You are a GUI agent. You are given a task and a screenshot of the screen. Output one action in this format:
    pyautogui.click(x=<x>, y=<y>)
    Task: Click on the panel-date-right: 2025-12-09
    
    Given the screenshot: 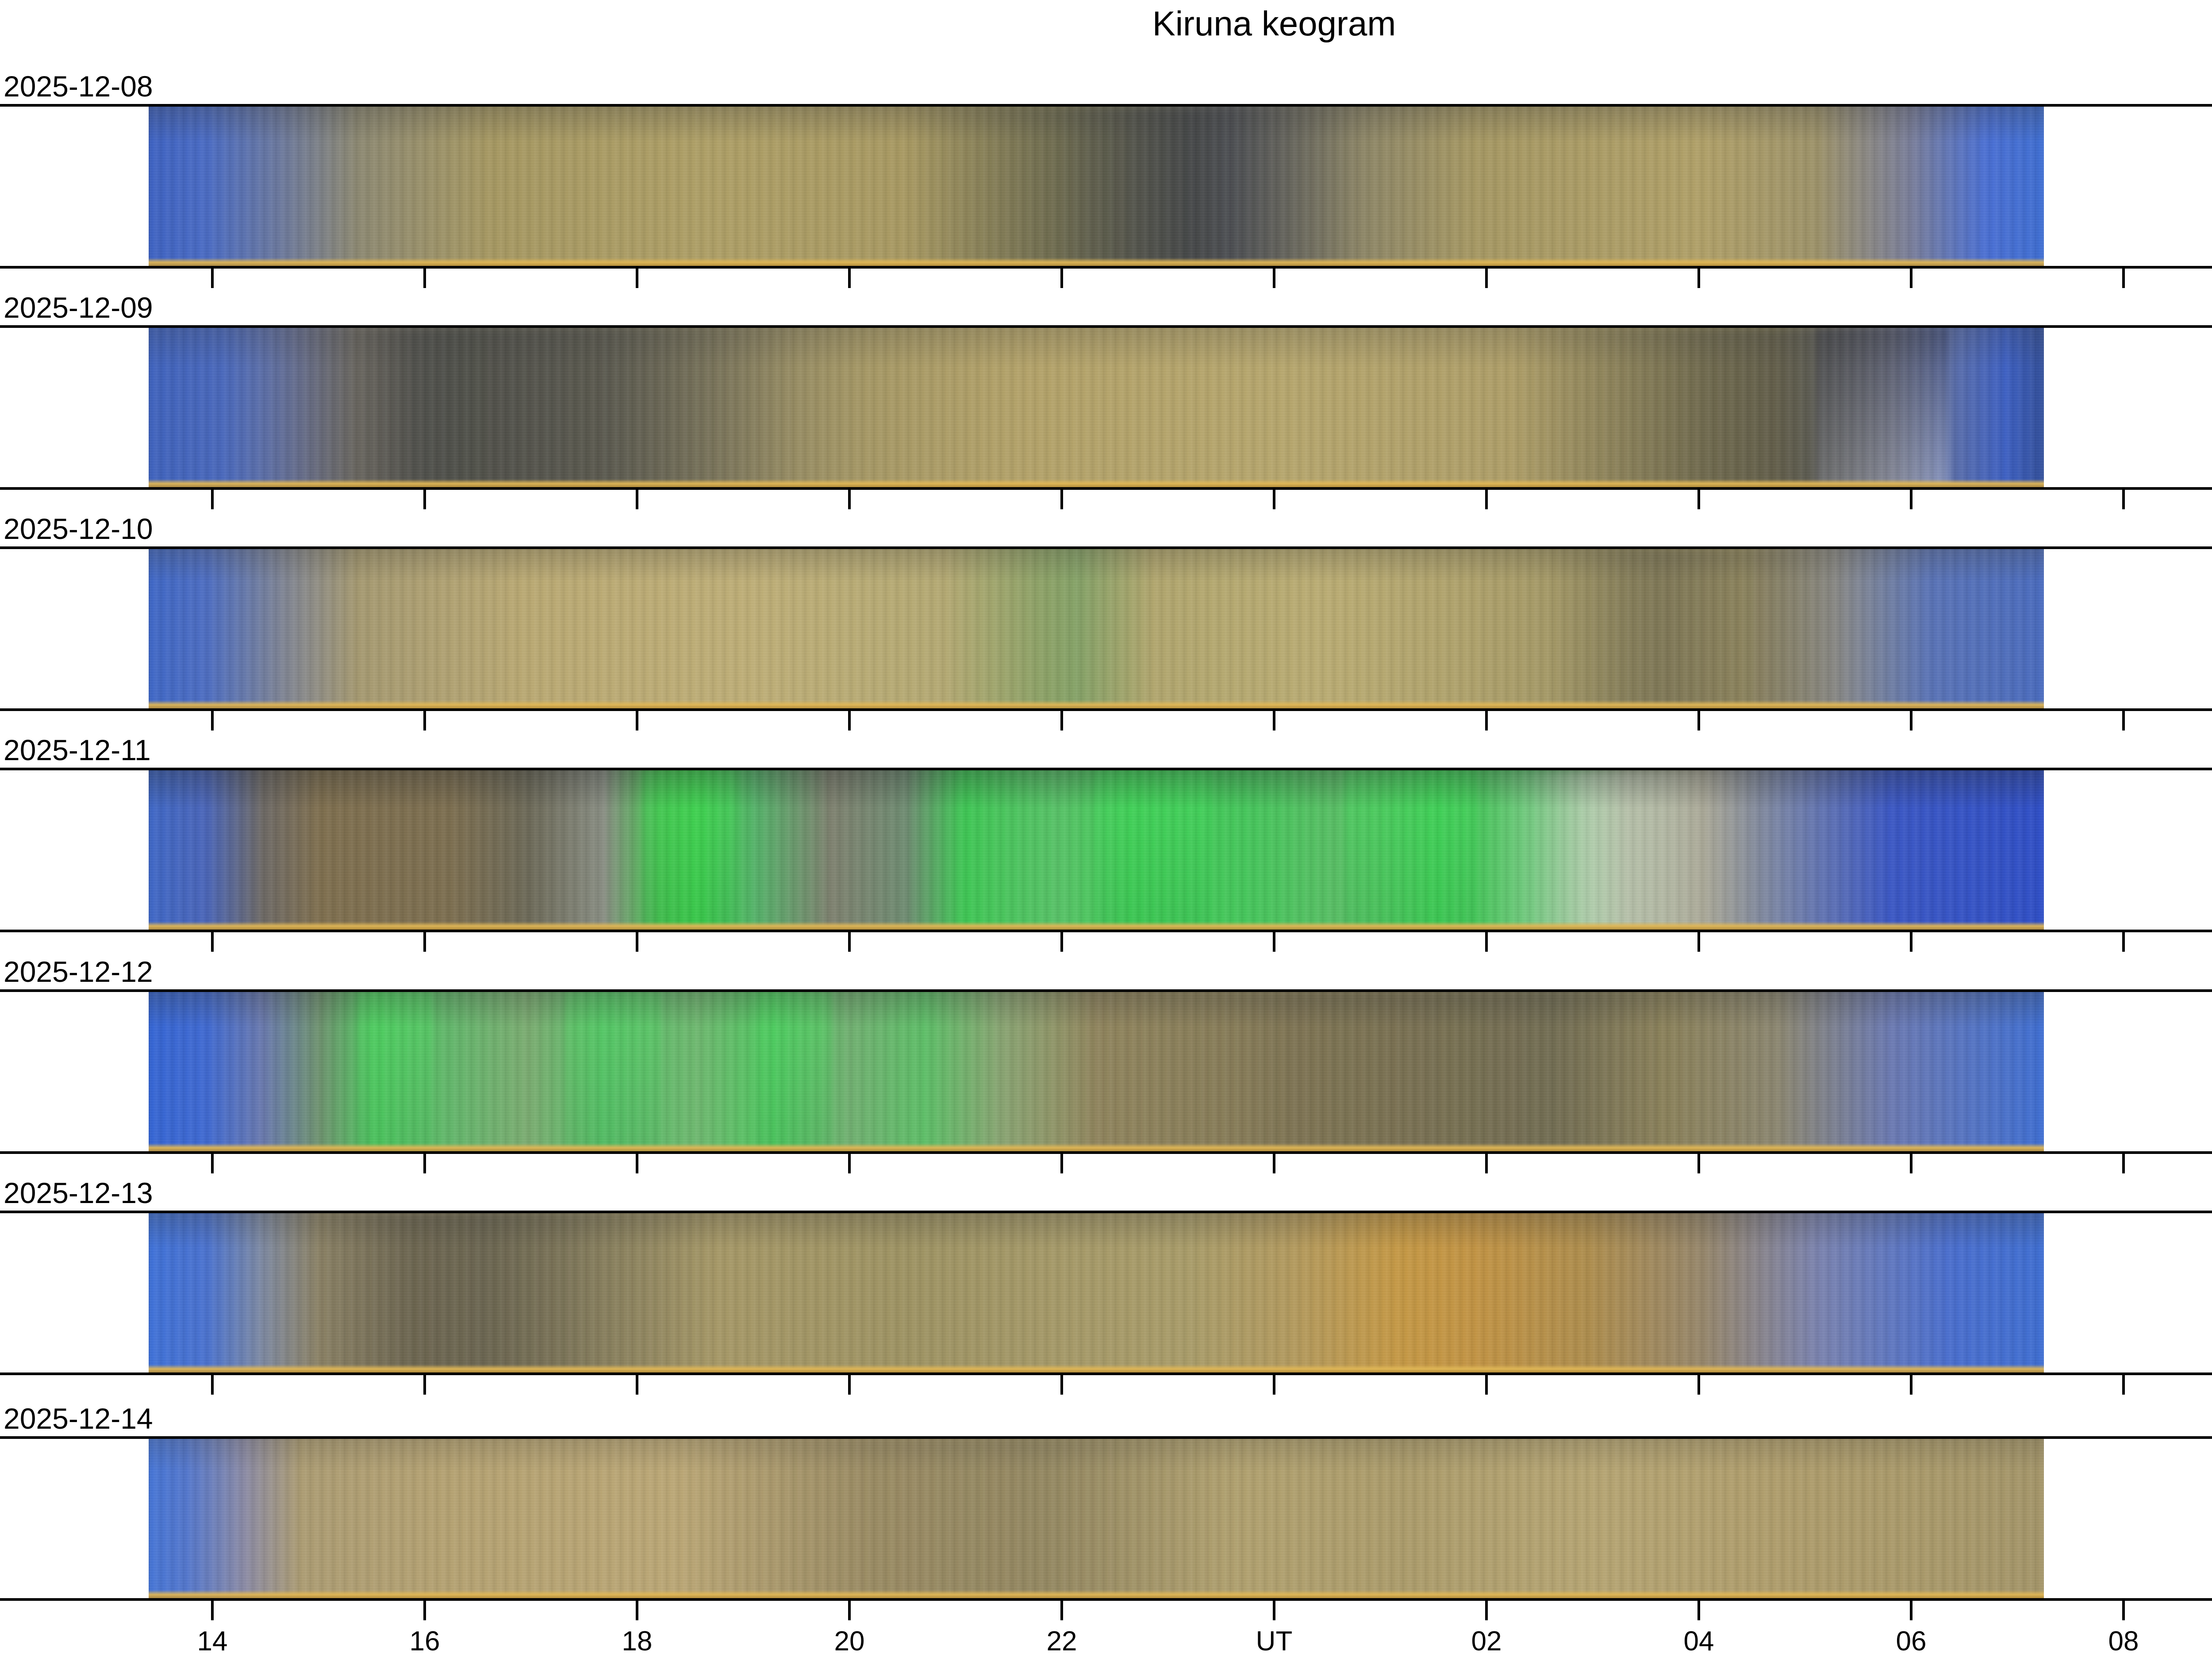 What is the action you would take?
    pyautogui.click(x=2113, y=86)
    